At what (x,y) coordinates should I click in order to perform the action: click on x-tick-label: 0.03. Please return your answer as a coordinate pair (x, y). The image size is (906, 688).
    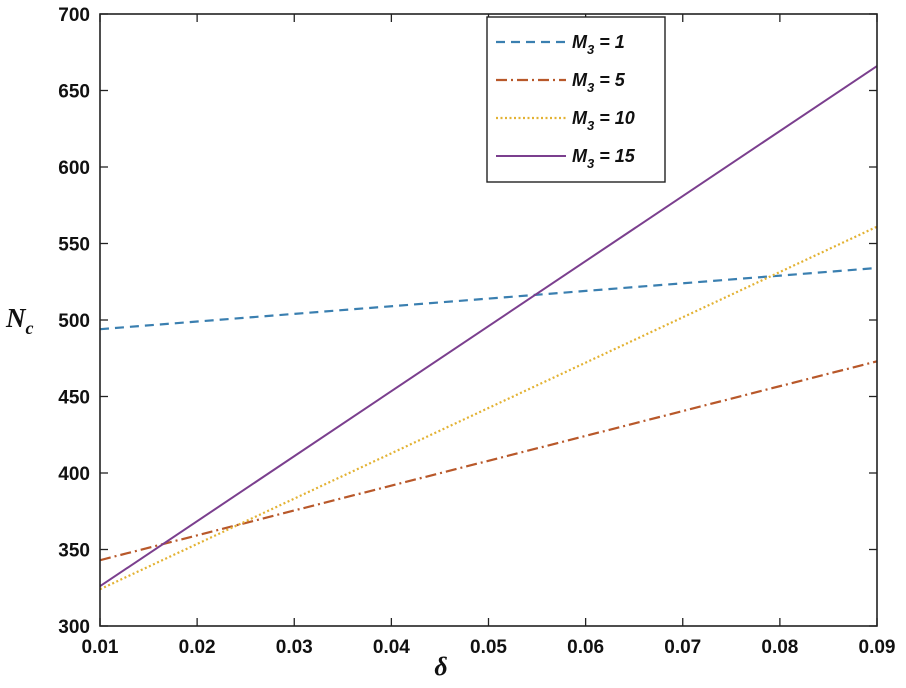
    Looking at the image, I should click on (294, 647).